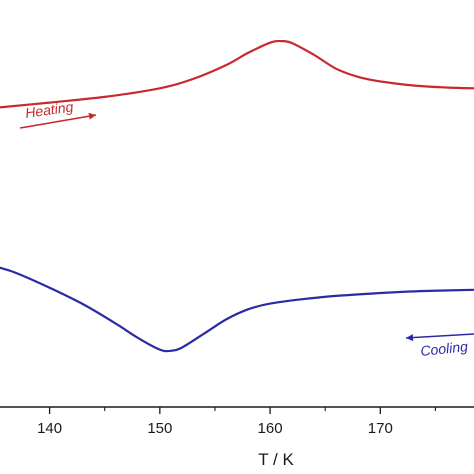  What do you see at coordinates (439, 336) in the screenshot?
I see `cooling-arrow` at bounding box center [439, 336].